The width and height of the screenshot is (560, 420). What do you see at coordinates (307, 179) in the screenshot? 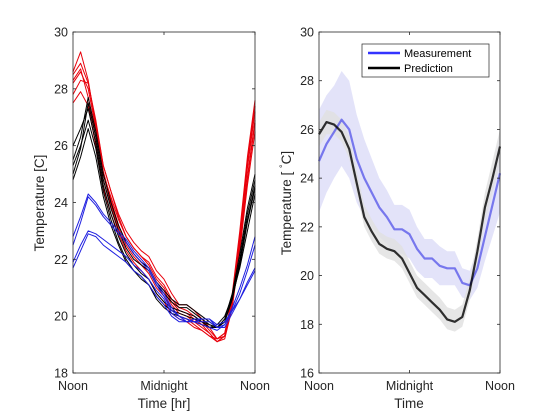
I see `panel1-y-tick-label-4: 24` at bounding box center [307, 179].